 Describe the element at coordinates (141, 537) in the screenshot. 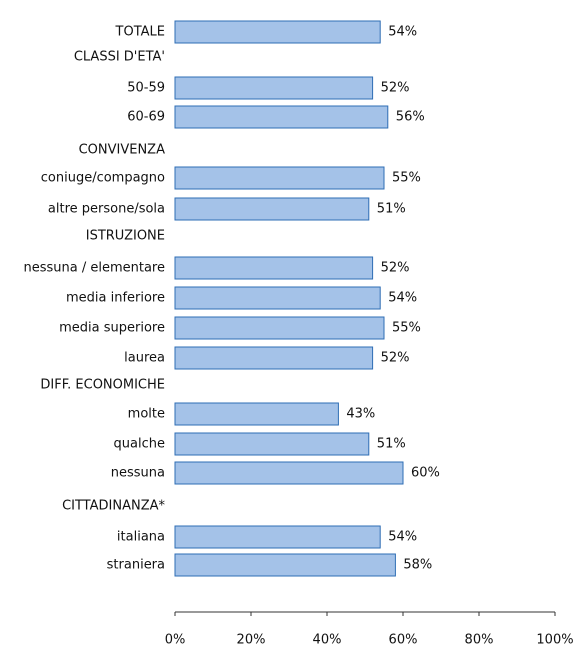

I see `category-label: italiana` at that location.